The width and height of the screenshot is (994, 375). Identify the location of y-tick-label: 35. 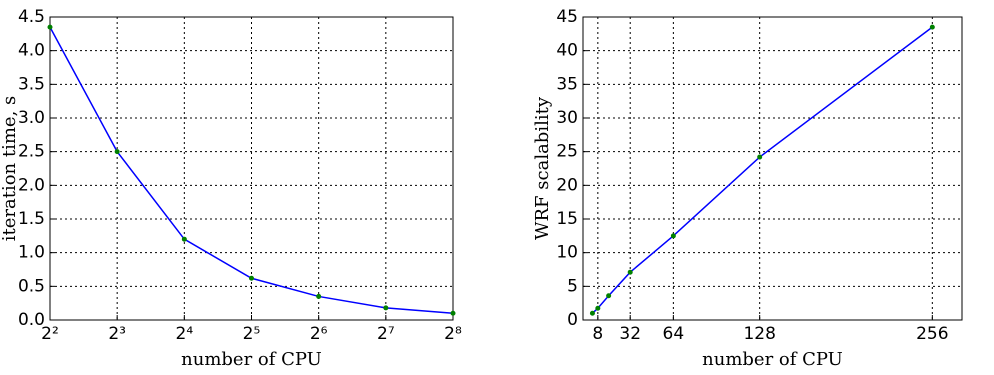
(567, 84).